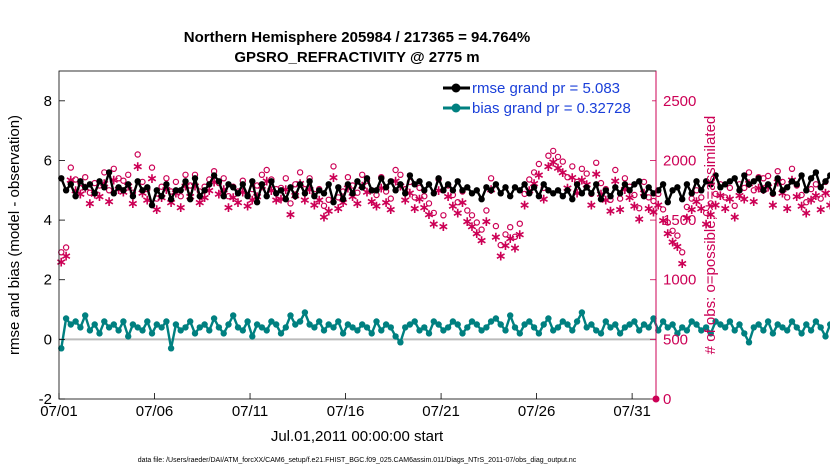 This screenshot has width=830, height=470. Describe the element at coordinates (52, 250) in the screenshot. I see `left-y-axis: -2 0 2 4 6 8` at that location.